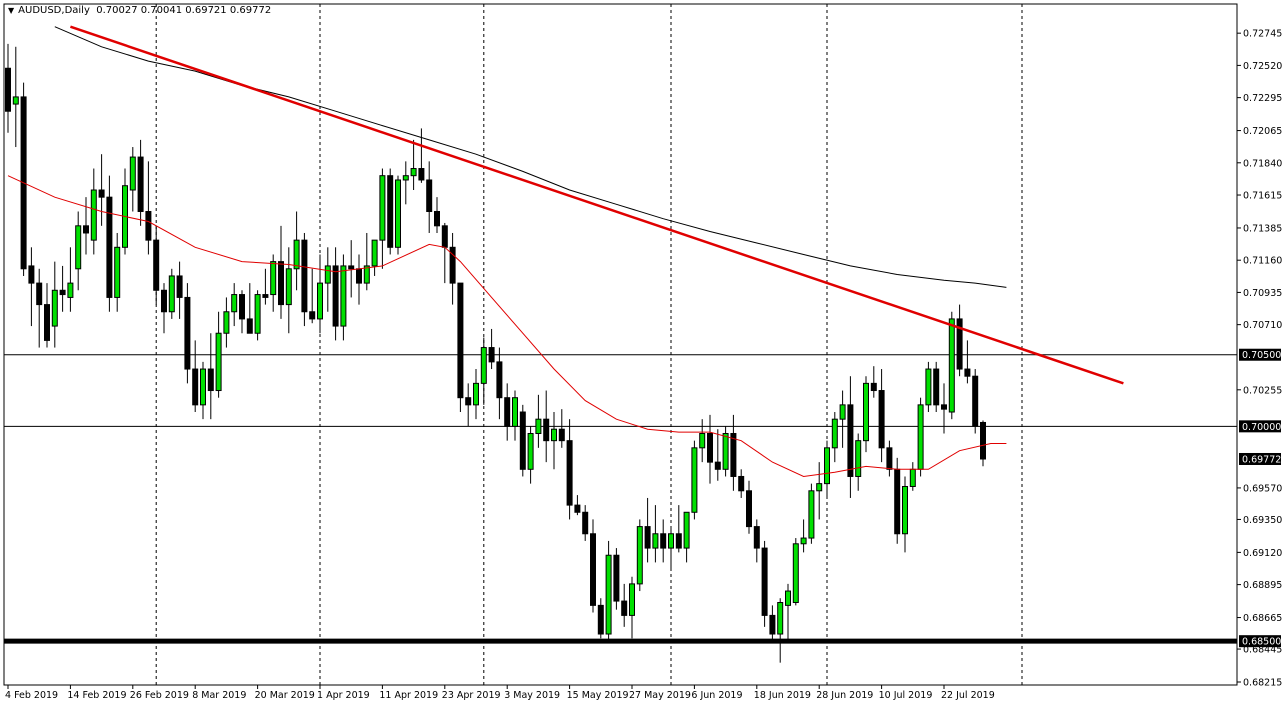 The width and height of the screenshot is (1286, 708). Describe the element at coordinates (906, 695) in the screenshot. I see `time-tick-label: 10 Jul 2019` at that location.